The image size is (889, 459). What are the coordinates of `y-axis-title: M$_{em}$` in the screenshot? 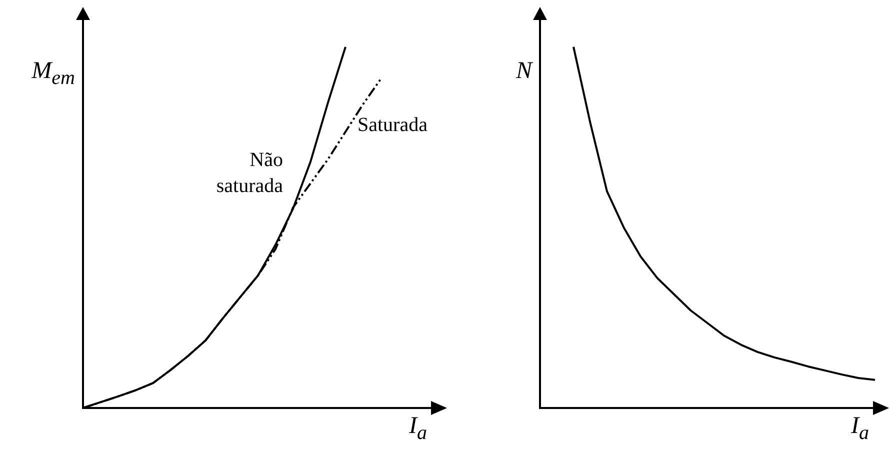 It's located at (53, 74).